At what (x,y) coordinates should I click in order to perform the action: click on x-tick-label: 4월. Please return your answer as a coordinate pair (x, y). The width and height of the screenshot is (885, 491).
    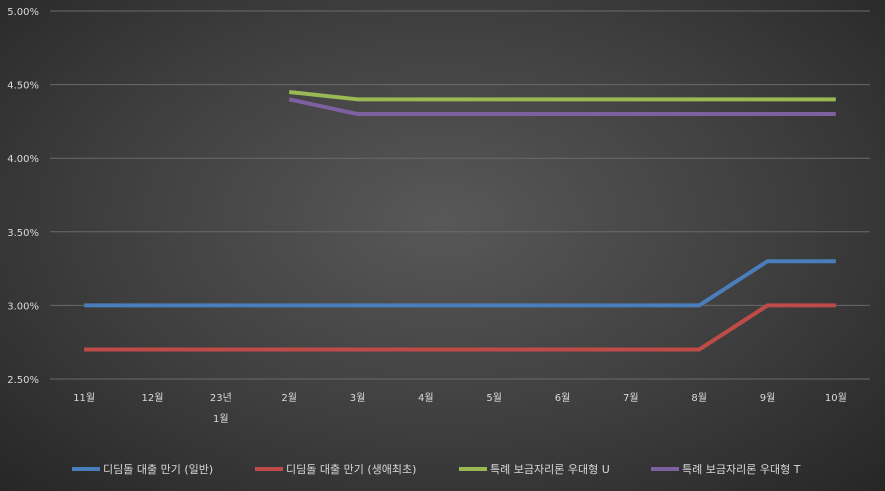
    Looking at the image, I should click on (426, 398).